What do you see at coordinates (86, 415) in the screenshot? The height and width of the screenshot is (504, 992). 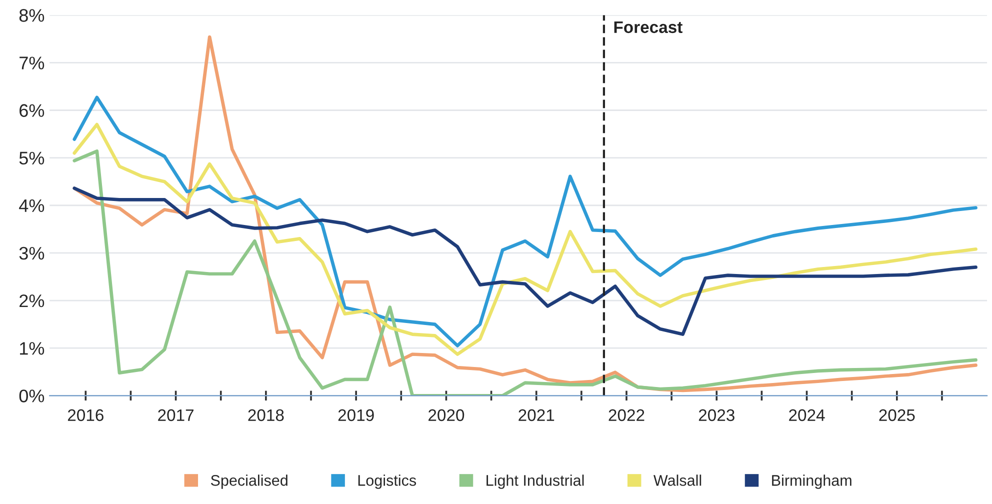 I see `x-tick-label: 2016` at bounding box center [86, 415].